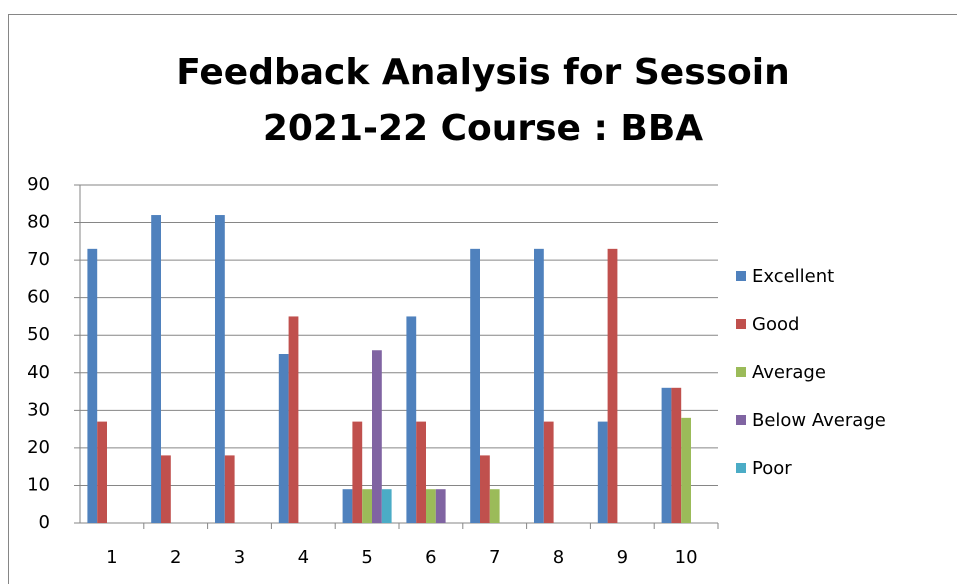 Image resolution: width=957 pixels, height=584 pixels. I want to click on x-tick-label: 2, so click(175, 557).